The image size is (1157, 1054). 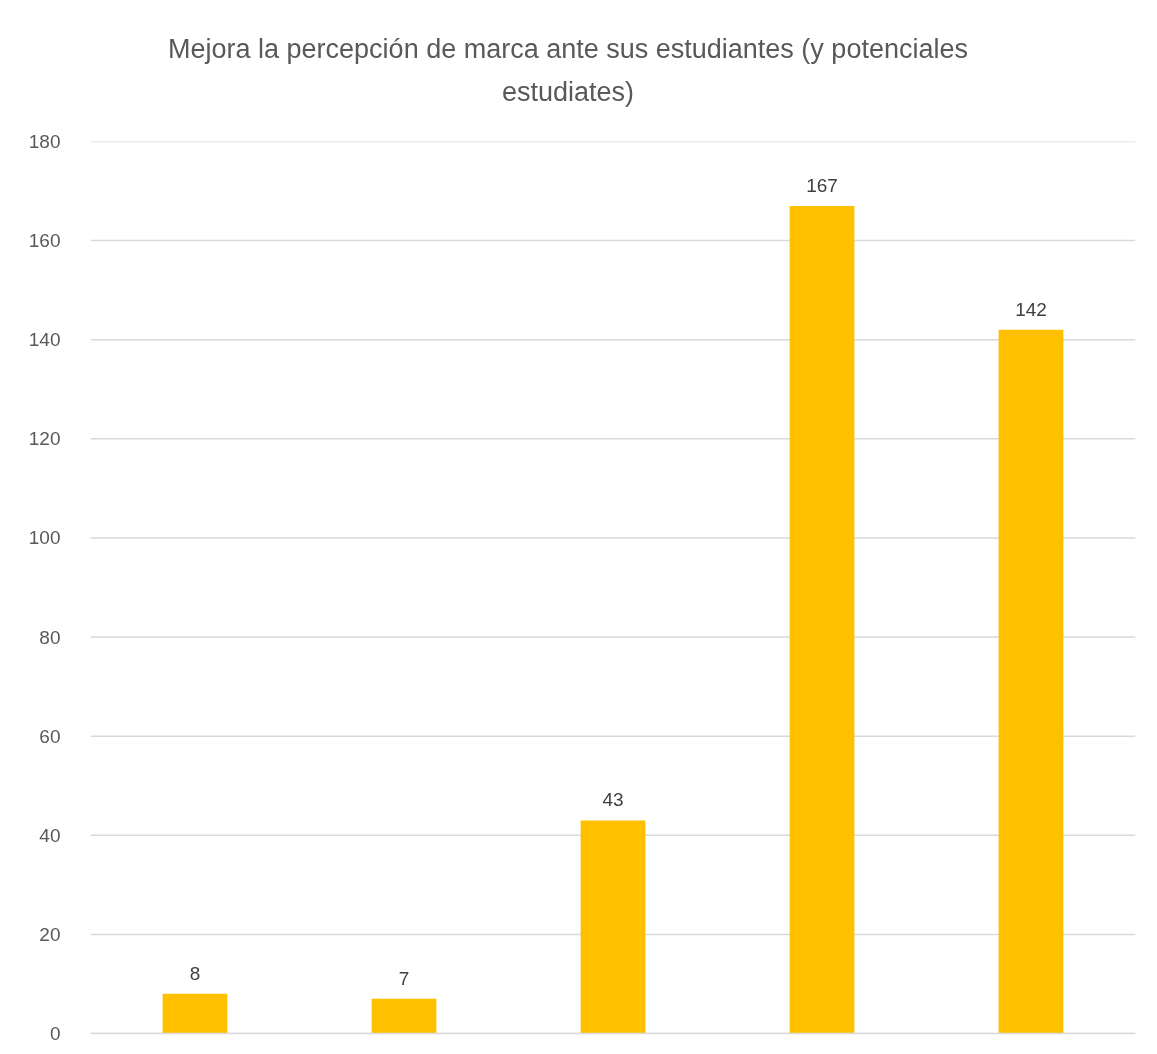 What do you see at coordinates (50, 934) in the screenshot?
I see `y-tick-label: 20` at bounding box center [50, 934].